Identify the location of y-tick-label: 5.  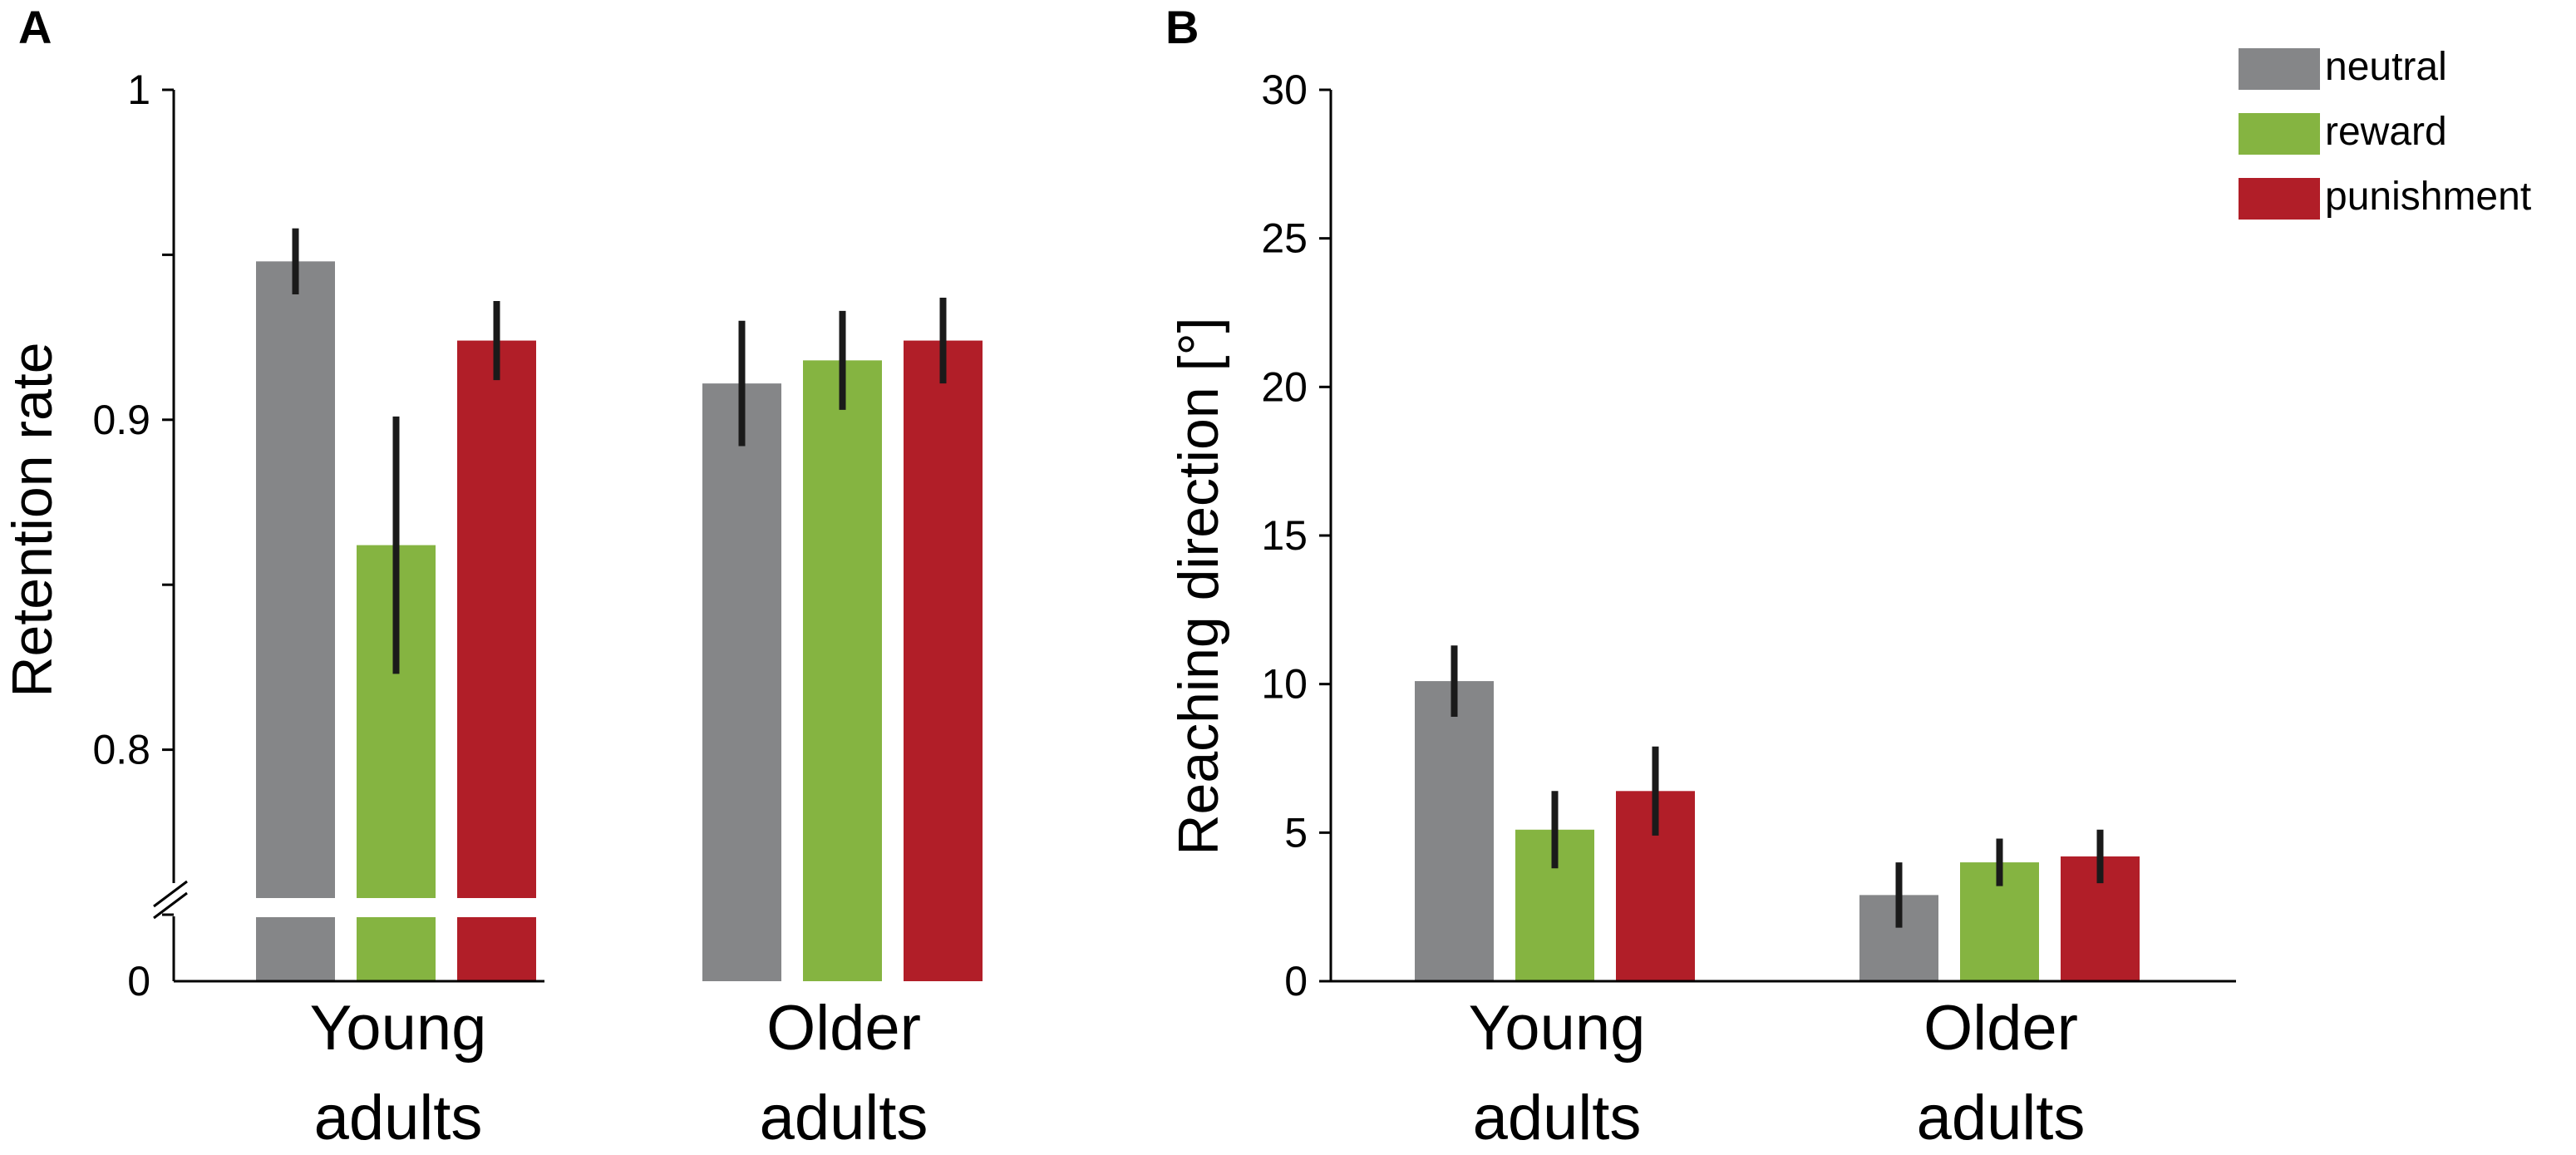
(1296, 832).